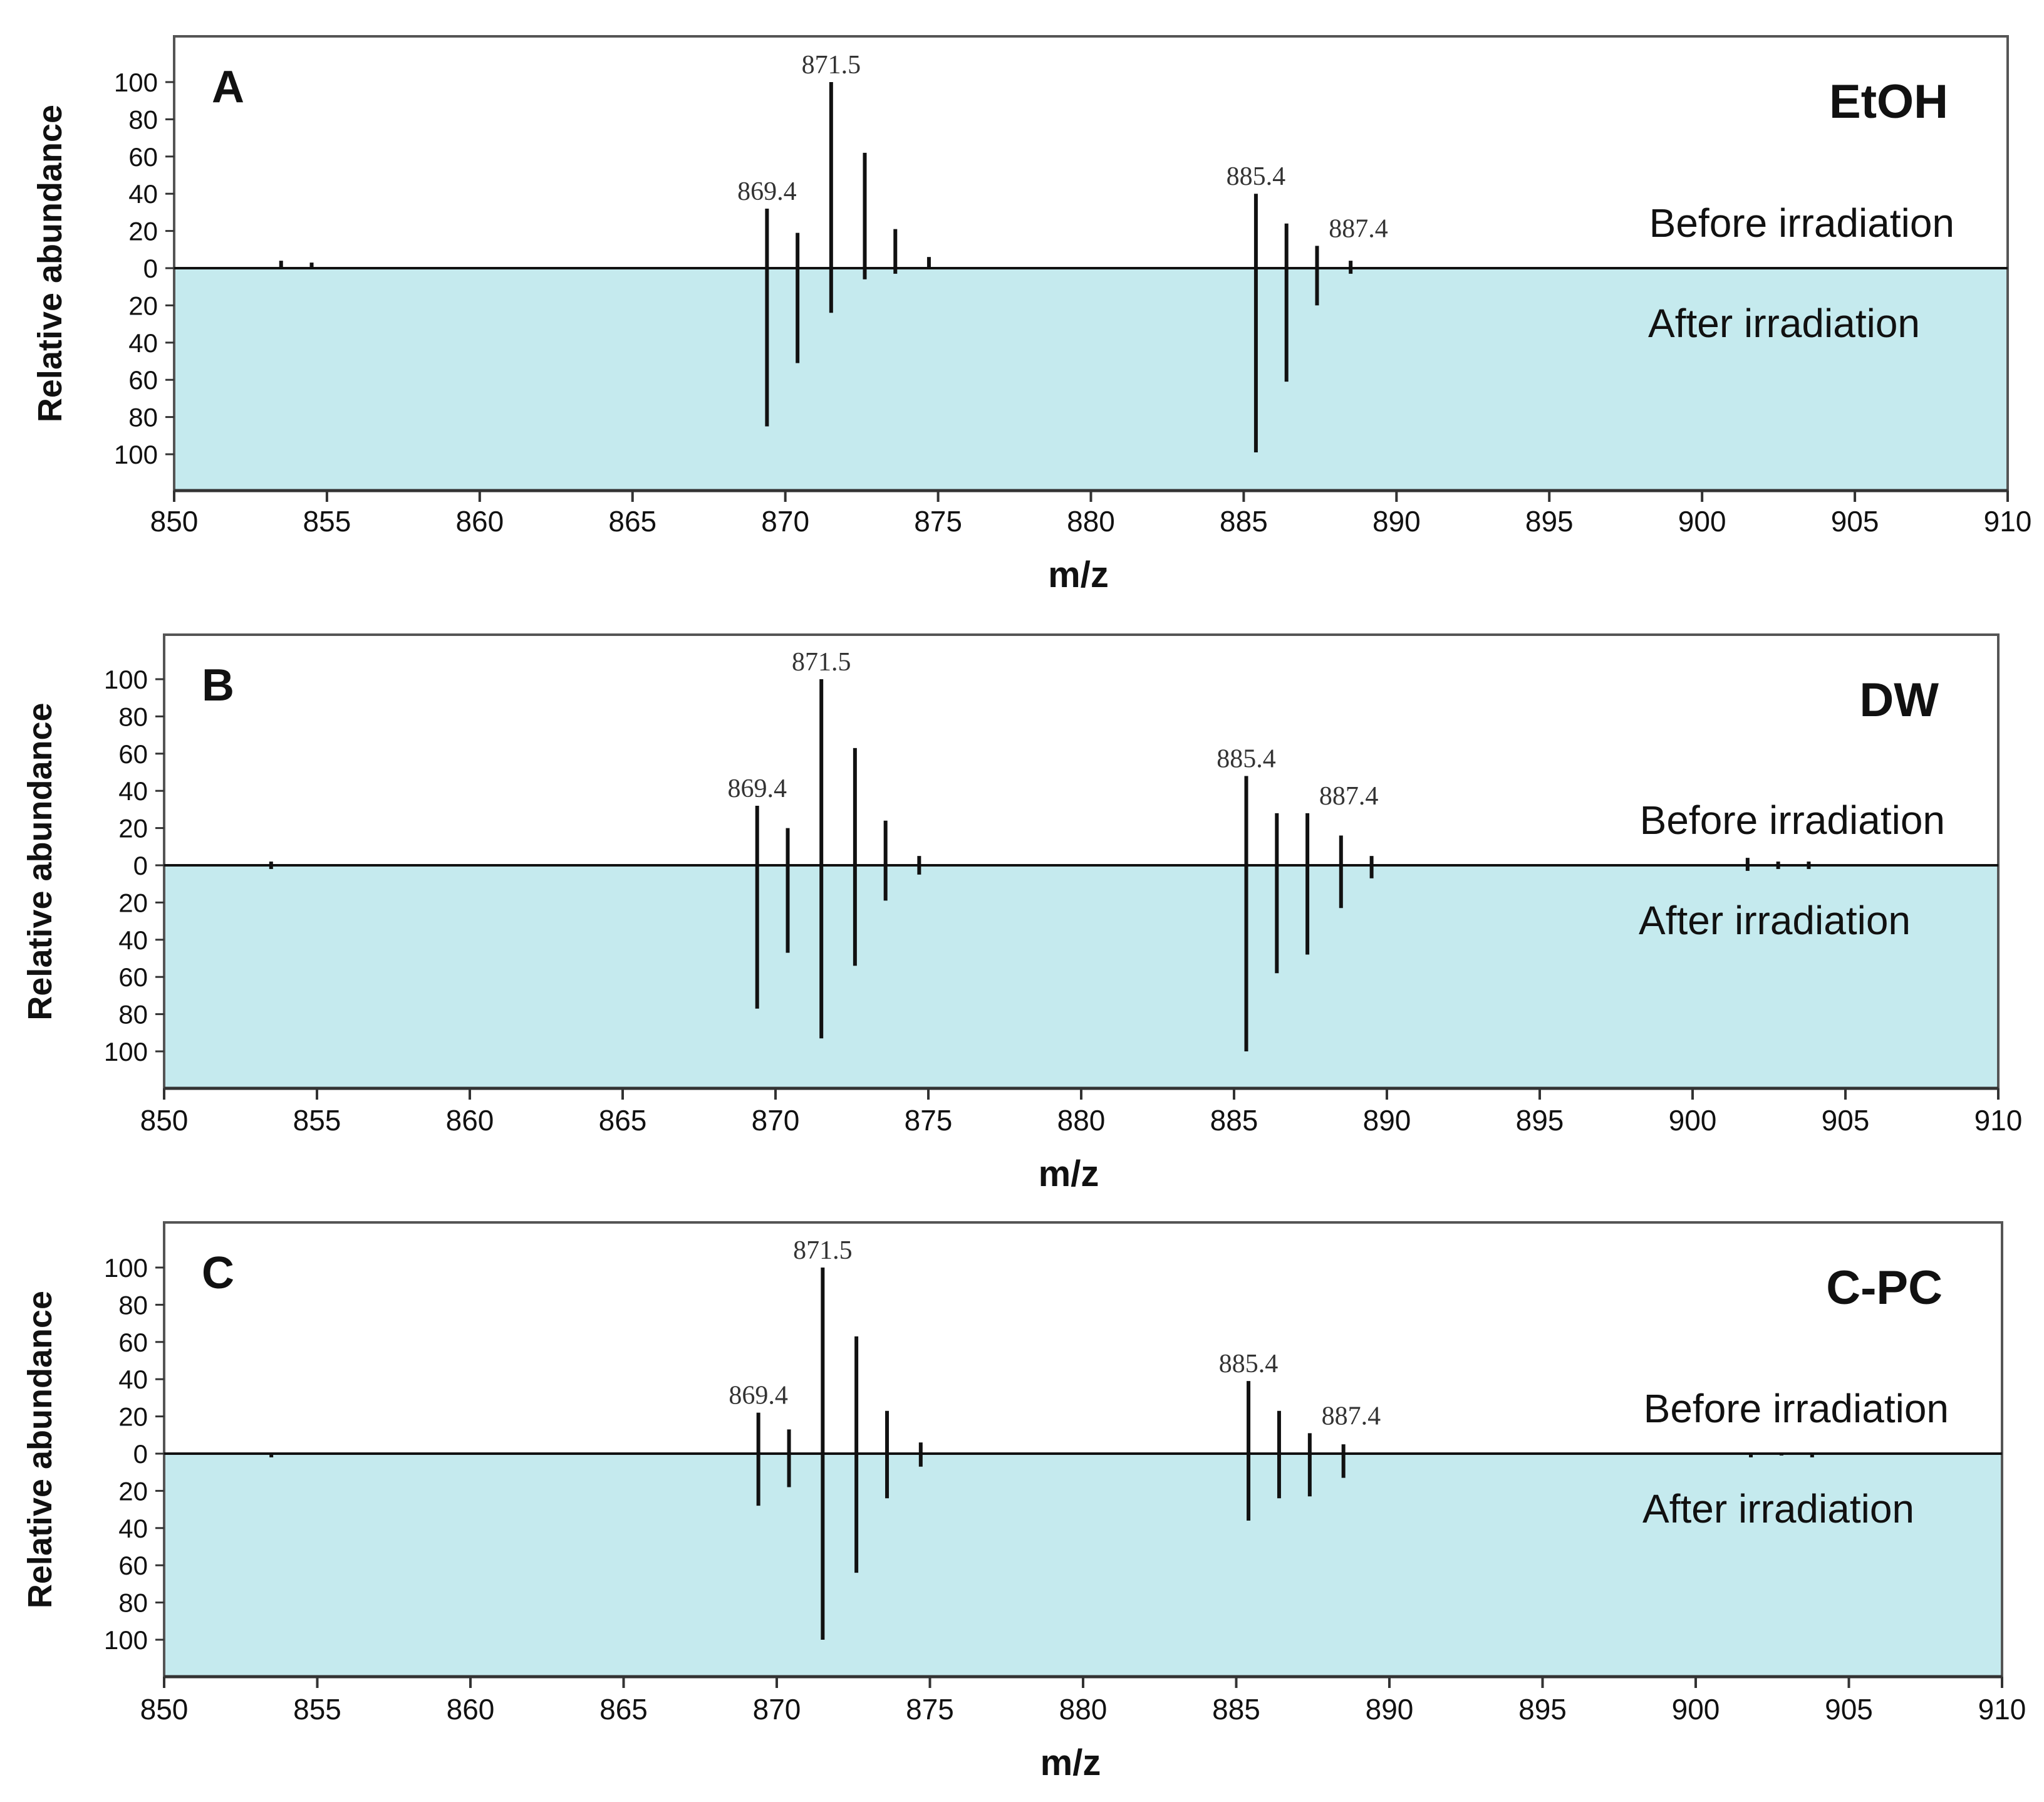  What do you see at coordinates (1884, 1288) in the screenshot?
I see `solvent-title: C-PC` at bounding box center [1884, 1288].